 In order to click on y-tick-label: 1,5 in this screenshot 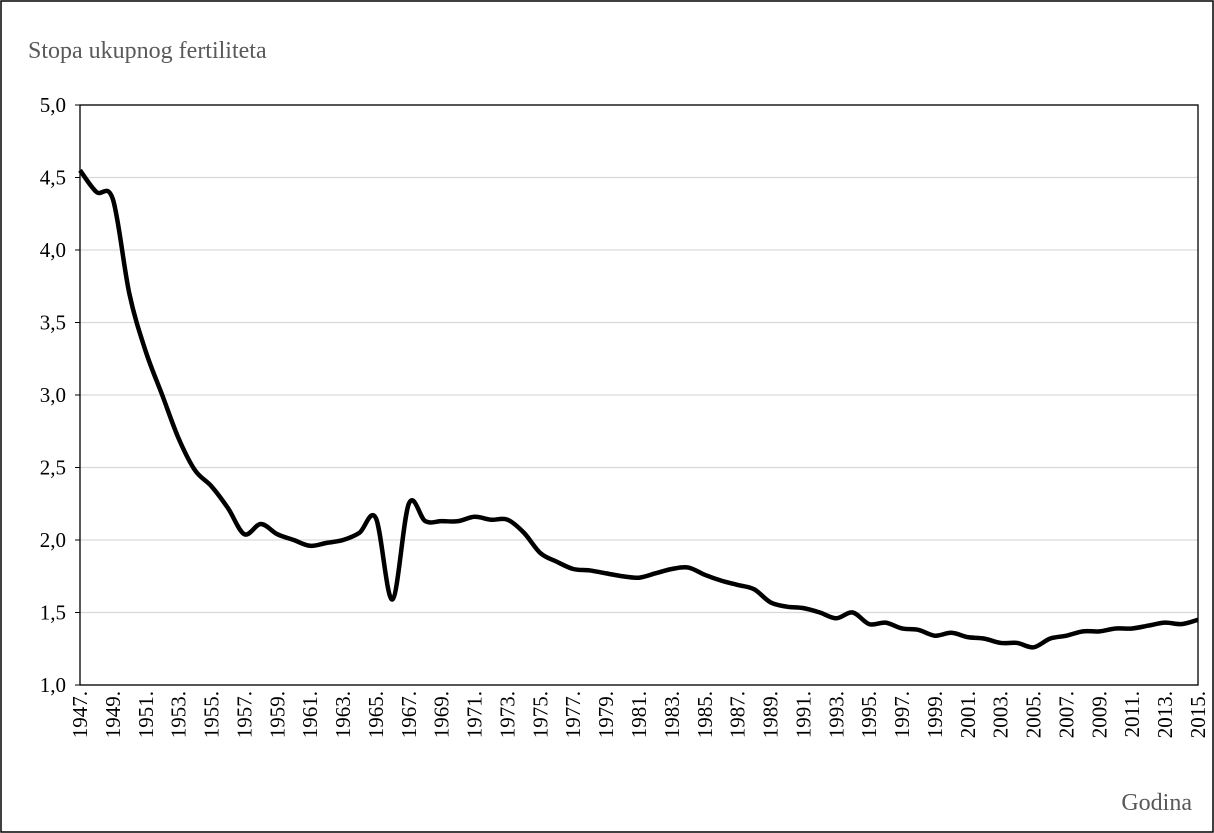, I will do `click(53, 613)`.